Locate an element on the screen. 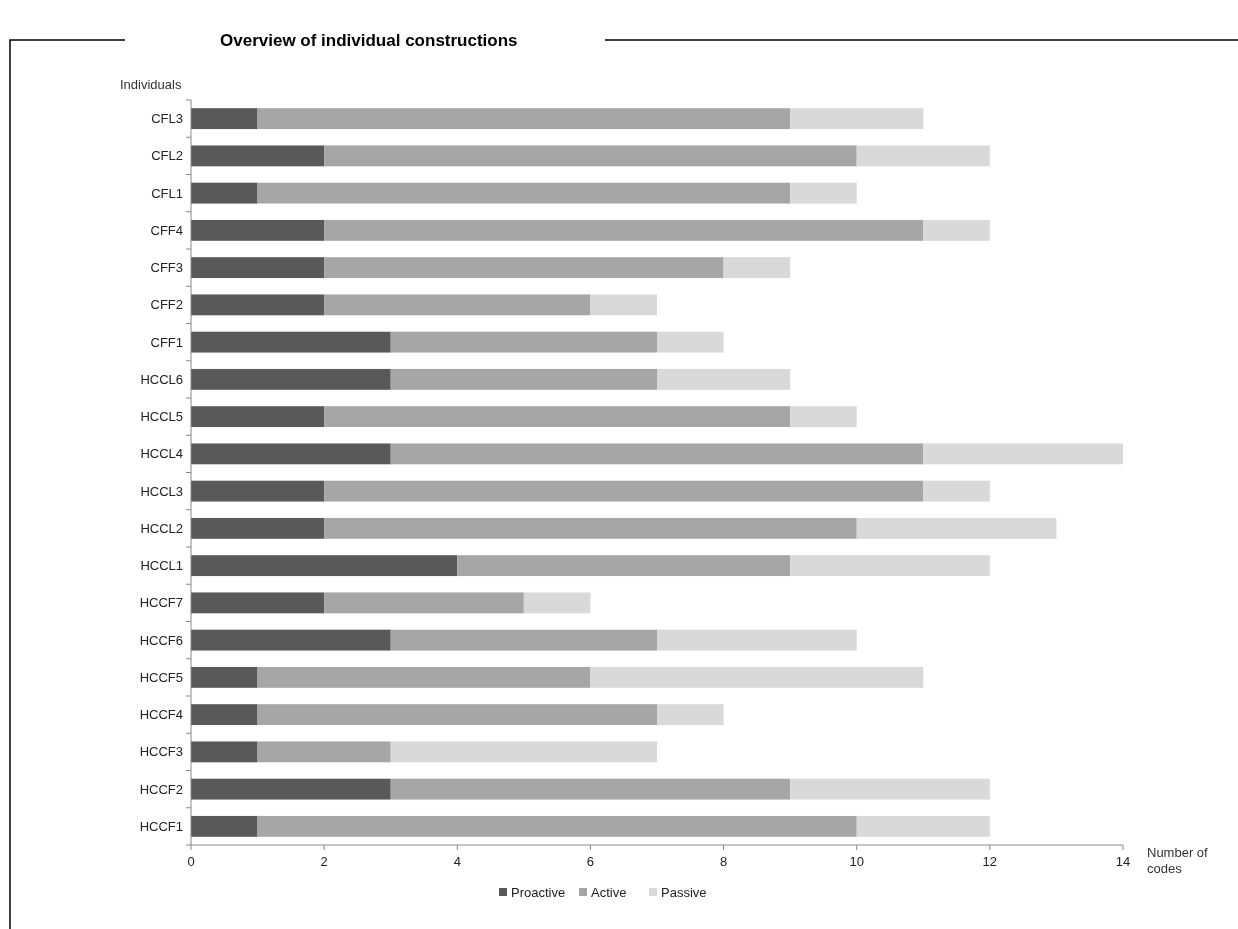 The image size is (1238, 929). x-tick-label: 4 is located at coordinates (457, 861).